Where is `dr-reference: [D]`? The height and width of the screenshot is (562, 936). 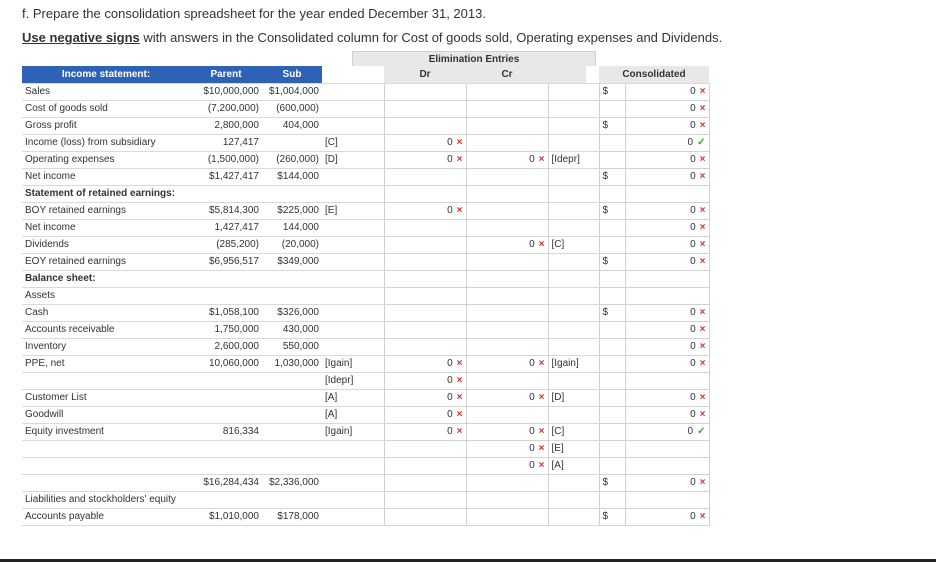 dr-reference: [D] is located at coordinates (353, 160).